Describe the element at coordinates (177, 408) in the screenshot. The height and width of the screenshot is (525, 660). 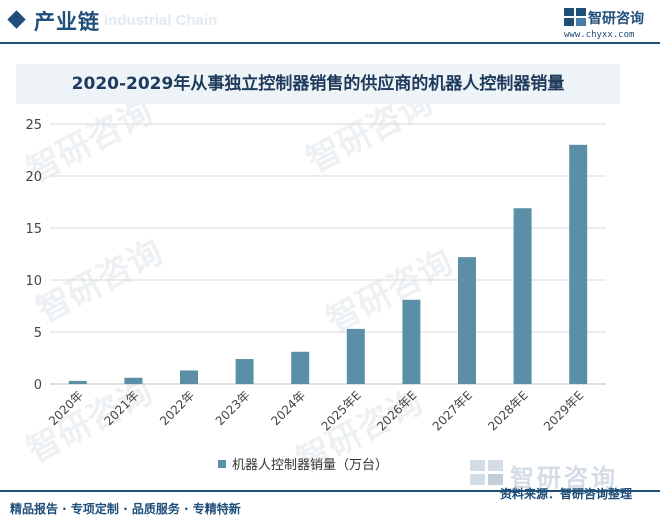
I see `x-tick-label: 2022年` at that location.